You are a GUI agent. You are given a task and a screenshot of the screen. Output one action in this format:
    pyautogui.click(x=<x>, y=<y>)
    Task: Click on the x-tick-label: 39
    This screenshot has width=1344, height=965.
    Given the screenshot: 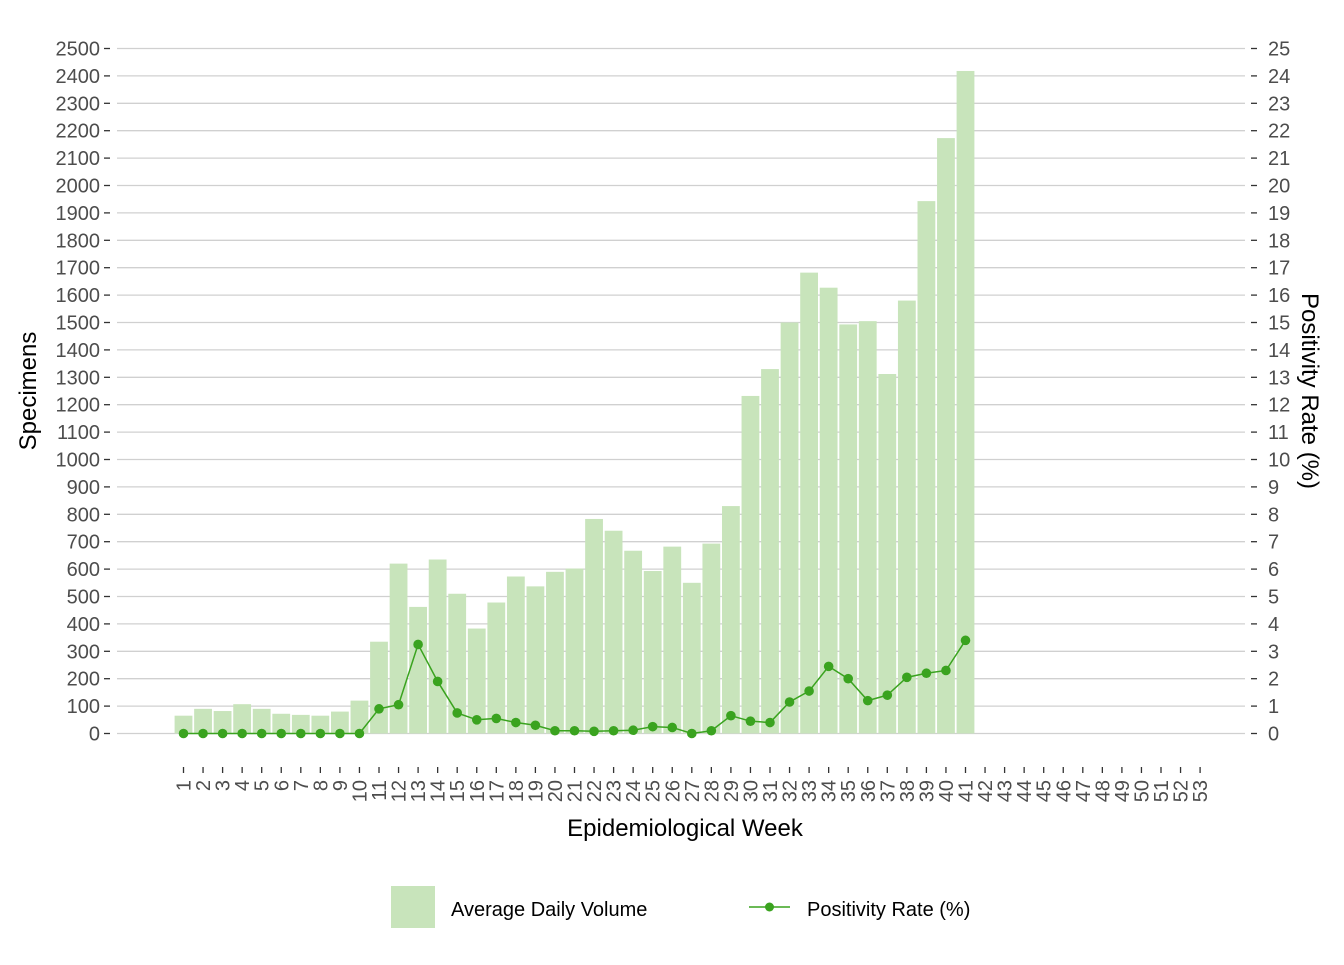 What is the action you would take?
    pyautogui.click(x=927, y=791)
    